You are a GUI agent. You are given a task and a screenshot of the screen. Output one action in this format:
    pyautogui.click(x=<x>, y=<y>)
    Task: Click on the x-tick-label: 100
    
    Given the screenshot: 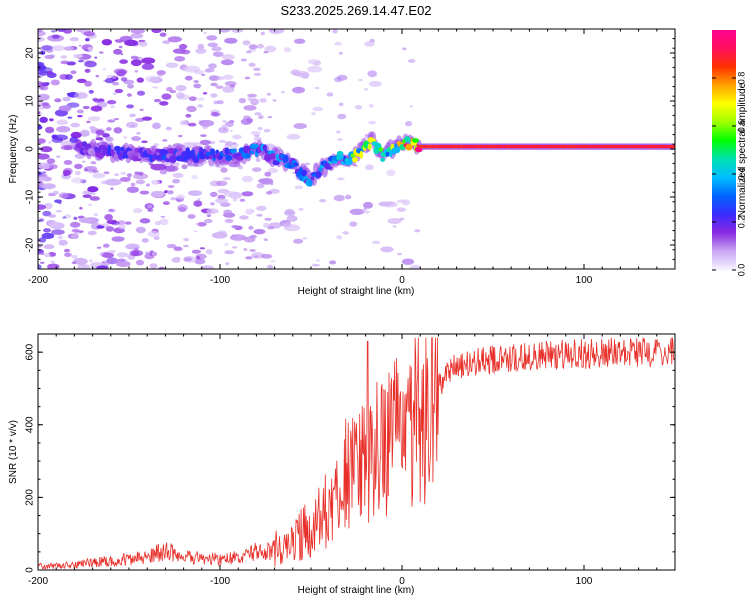 What is the action you would take?
    pyautogui.click(x=584, y=280)
    